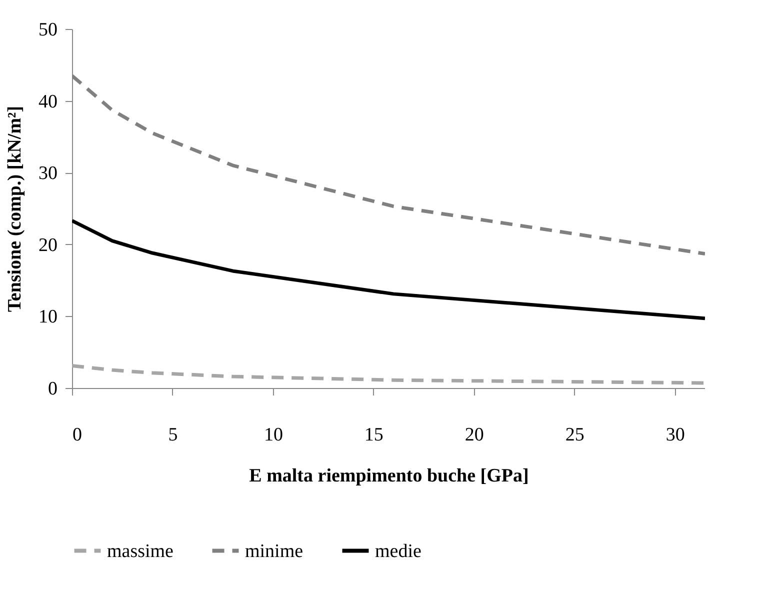  What do you see at coordinates (48, 30) in the screenshot?
I see `y-tick-label: 50` at bounding box center [48, 30].